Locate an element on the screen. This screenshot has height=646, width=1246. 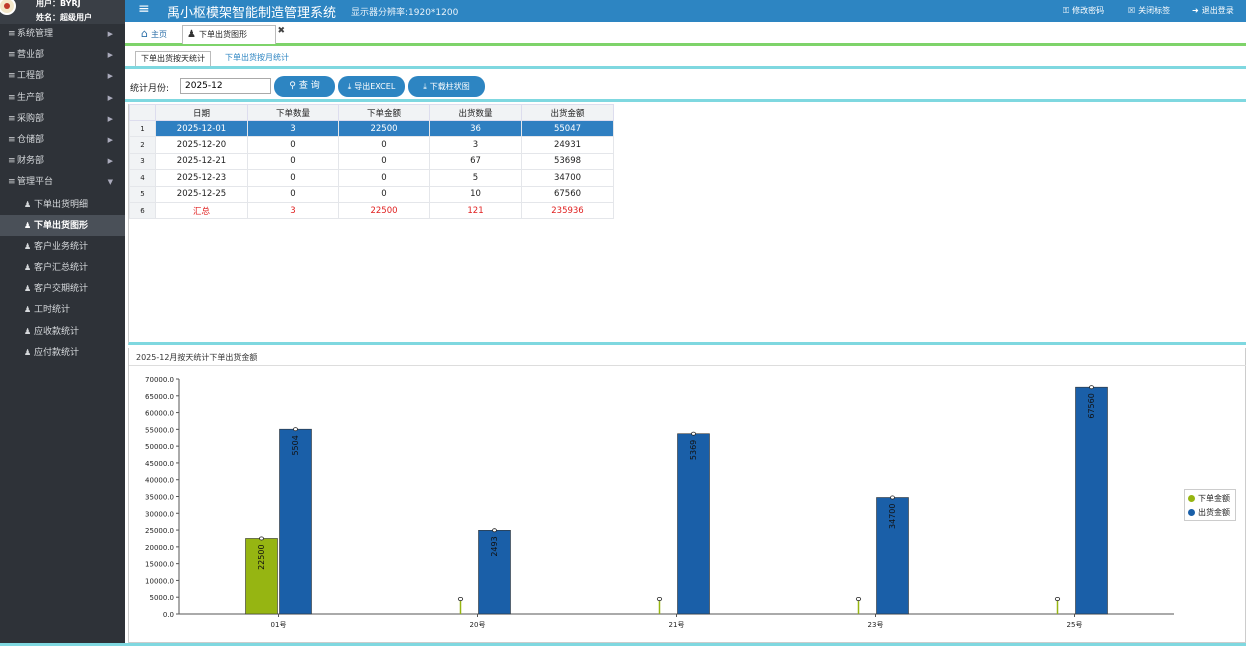
y-tick-label: 40000.0 is located at coordinates (159, 481).